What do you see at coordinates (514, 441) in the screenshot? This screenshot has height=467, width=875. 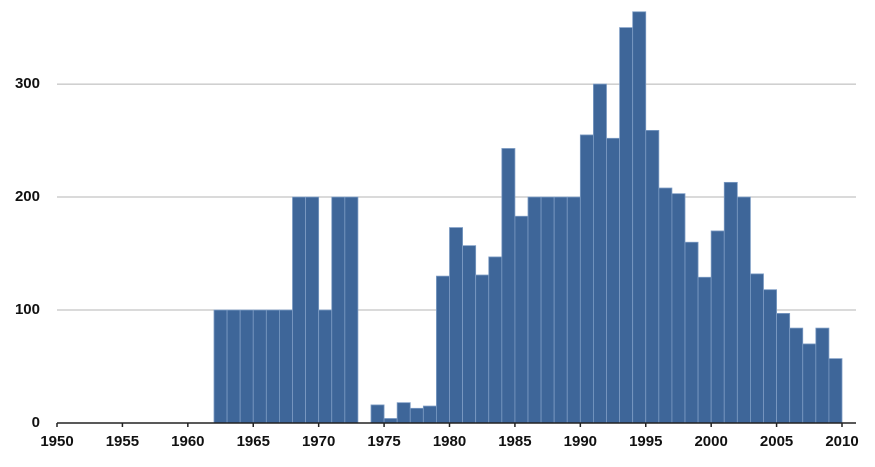 I see `x-tick-label: 1985` at bounding box center [514, 441].